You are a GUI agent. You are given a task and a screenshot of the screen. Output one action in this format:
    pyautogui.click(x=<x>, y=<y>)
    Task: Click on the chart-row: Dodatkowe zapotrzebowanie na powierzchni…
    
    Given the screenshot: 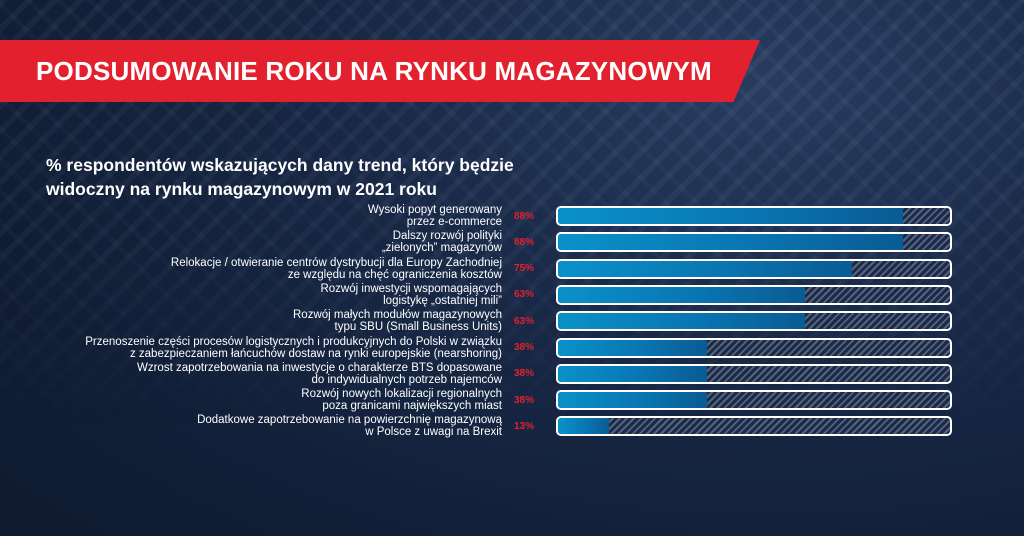 What is the action you would take?
    pyautogui.click(x=512, y=426)
    